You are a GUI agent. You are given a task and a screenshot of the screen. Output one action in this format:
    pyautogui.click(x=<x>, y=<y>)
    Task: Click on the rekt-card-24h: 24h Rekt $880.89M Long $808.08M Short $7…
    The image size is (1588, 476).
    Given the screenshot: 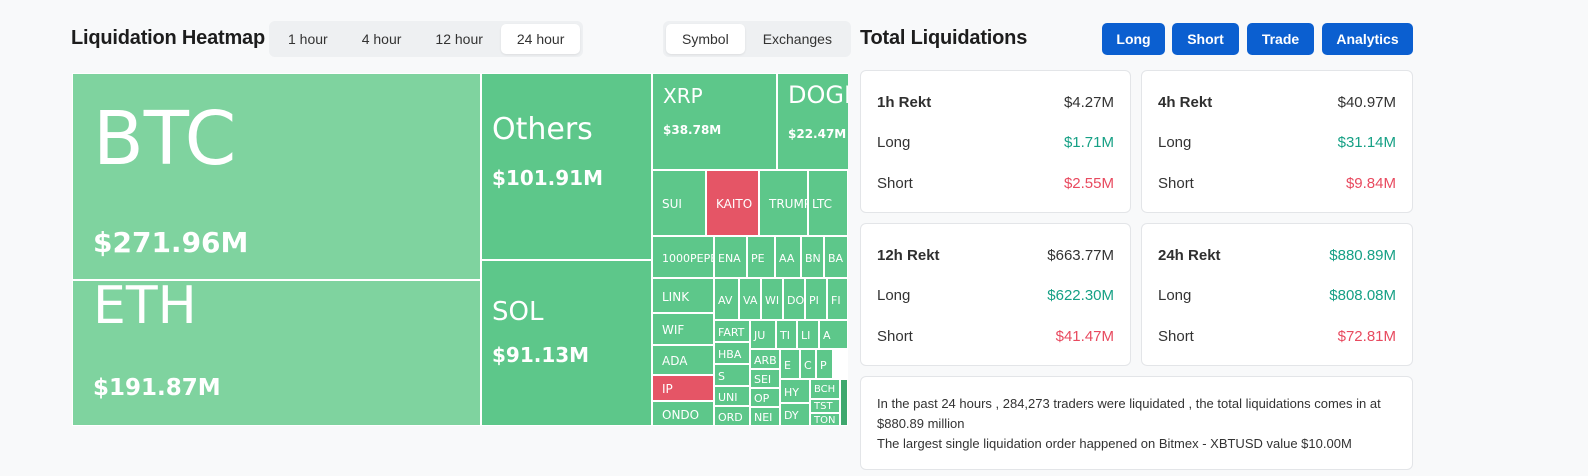 What is the action you would take?
    pyautogui.click(x=1277, y=294)
    